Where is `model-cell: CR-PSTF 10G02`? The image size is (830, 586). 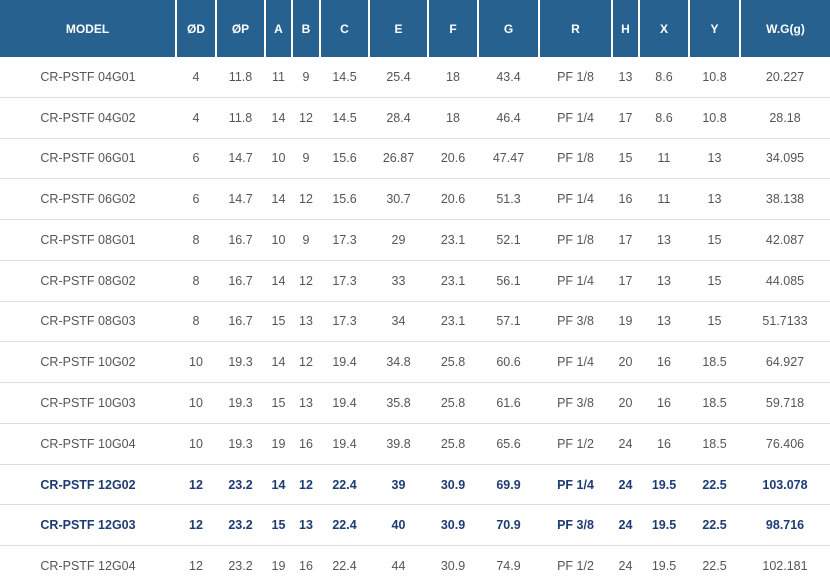 model-cell: CR-PSTF 10G02 is located at coordinates (88, 362).